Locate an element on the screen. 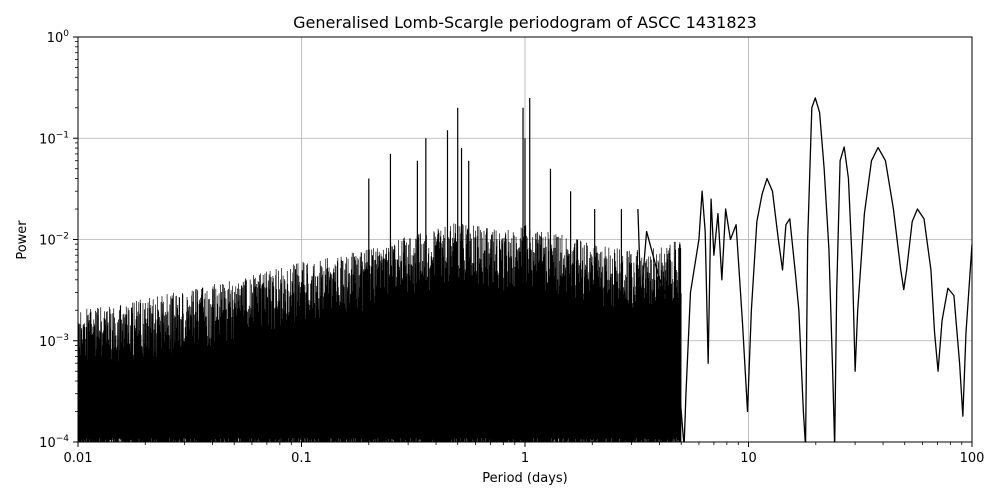 The image size is (1000, 500). y-tick-label: 10⁻³ is located at coordinates (54, 341).